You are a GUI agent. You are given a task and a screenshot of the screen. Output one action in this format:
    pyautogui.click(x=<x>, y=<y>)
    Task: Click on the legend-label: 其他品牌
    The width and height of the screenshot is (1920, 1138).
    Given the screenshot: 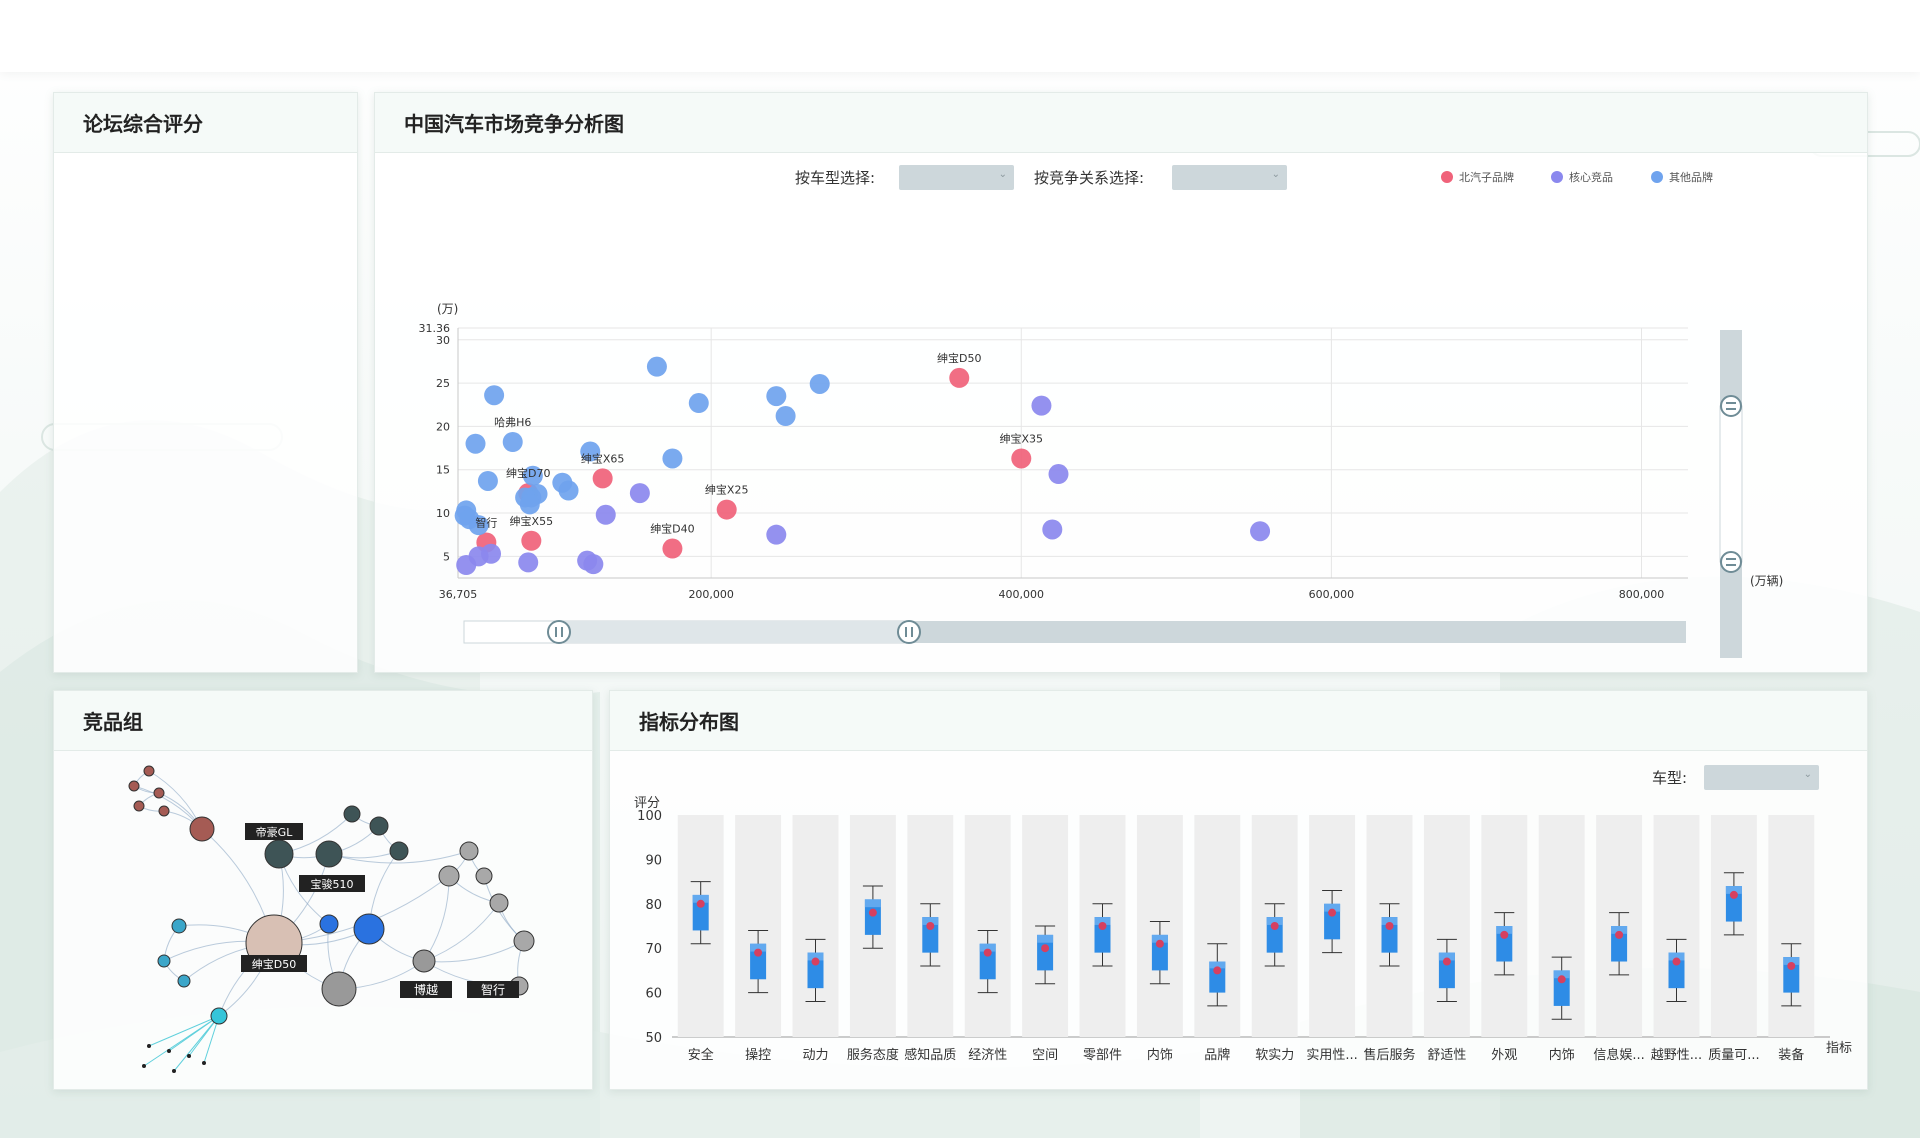 What is the action you would take?
    pyautogui.click(x=1691, y=177)
    